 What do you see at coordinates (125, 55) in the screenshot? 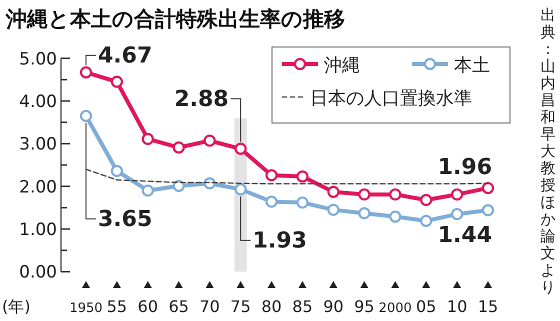
I see `data-label: 4.67` at bounding box center [125, 55].